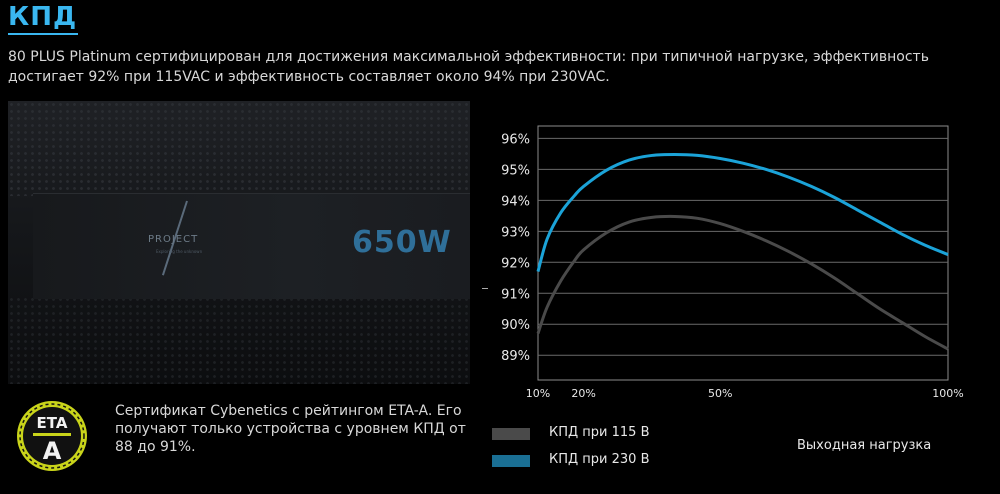 This screenshot has width=1000, height=494. What do you see at coordinates (720, 393) in the screenshot?
I see `x-tick-label: 50%` at bounding box center [720, 393].